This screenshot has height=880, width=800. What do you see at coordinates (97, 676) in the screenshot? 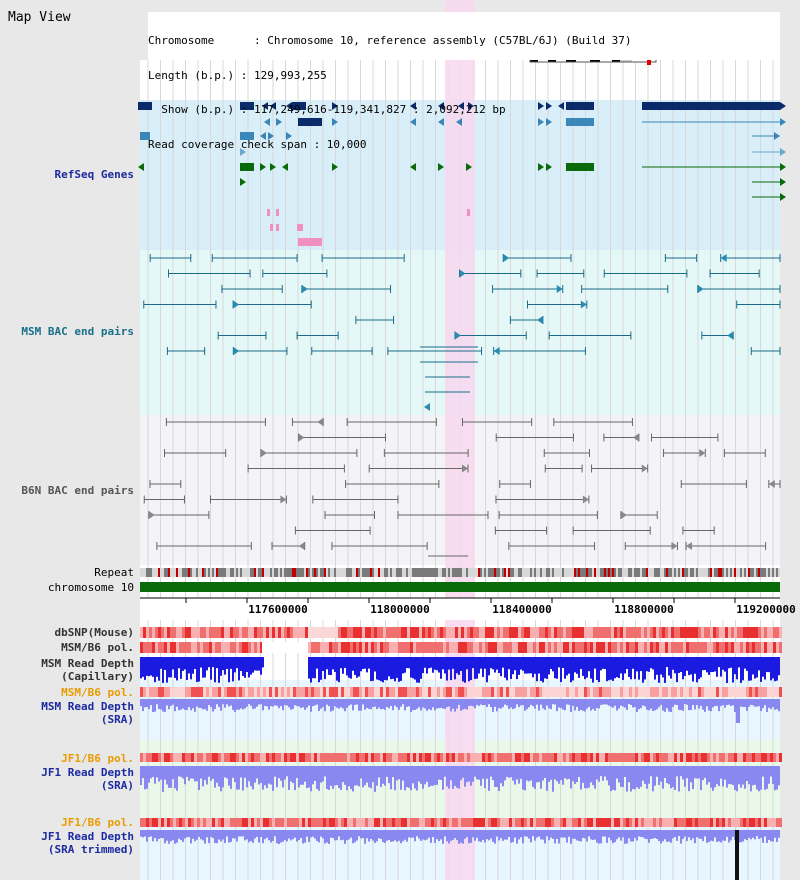
I see `track-label-msm-depth-capillary-sub: (Capillary)` at bounding box center [97, 676].